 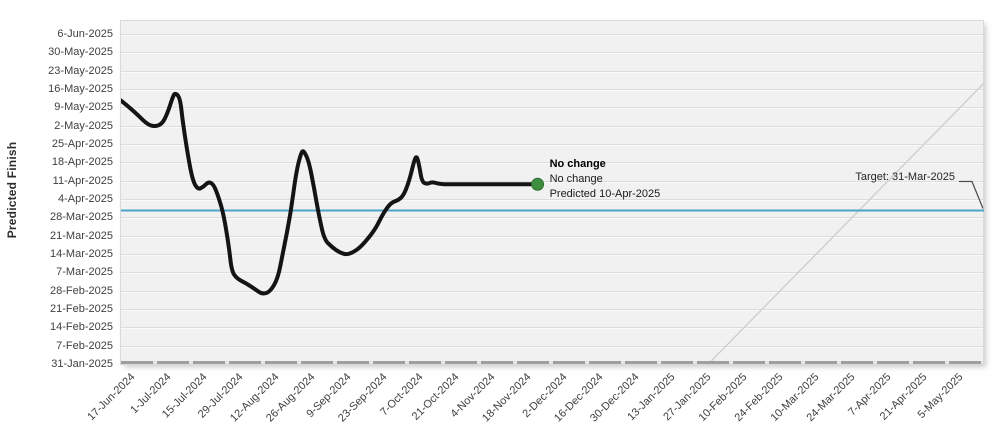 I want to click on y-tick-label: 25-Apr-2025, so click(x=82, y=144).